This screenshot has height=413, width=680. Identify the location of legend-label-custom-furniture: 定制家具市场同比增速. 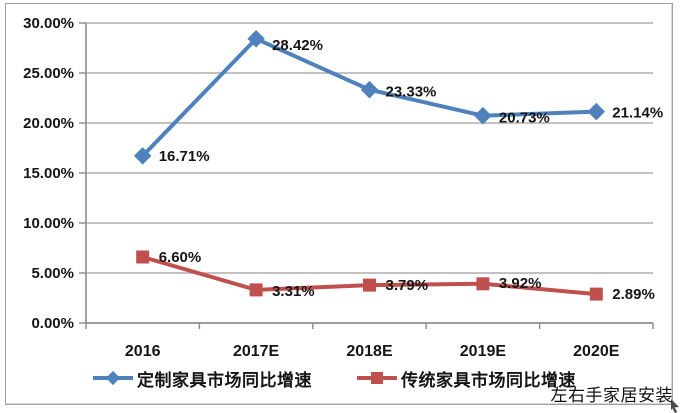
(224, 380).